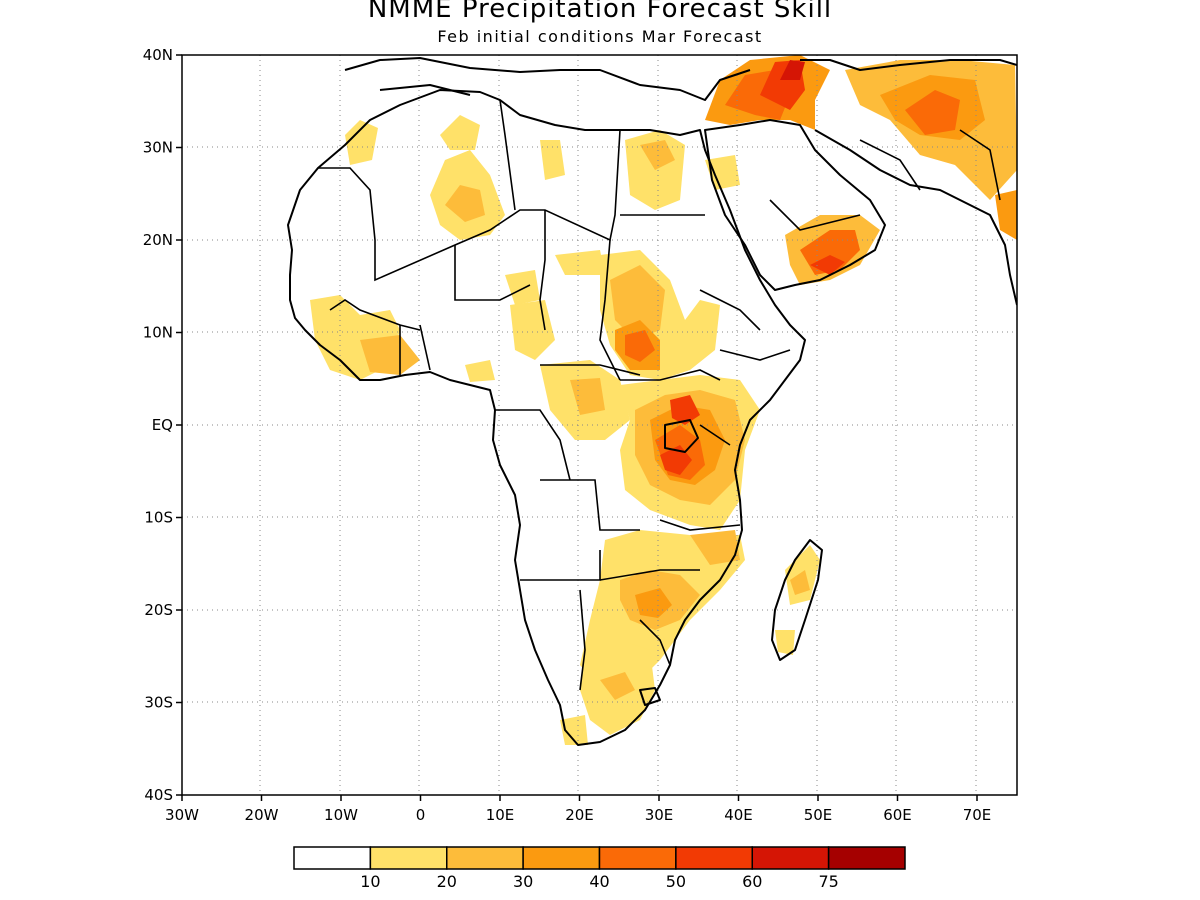  Describe the element at coordinates (158, 55) in the screenshot. I see `y-tick-label: 40N` at that location.